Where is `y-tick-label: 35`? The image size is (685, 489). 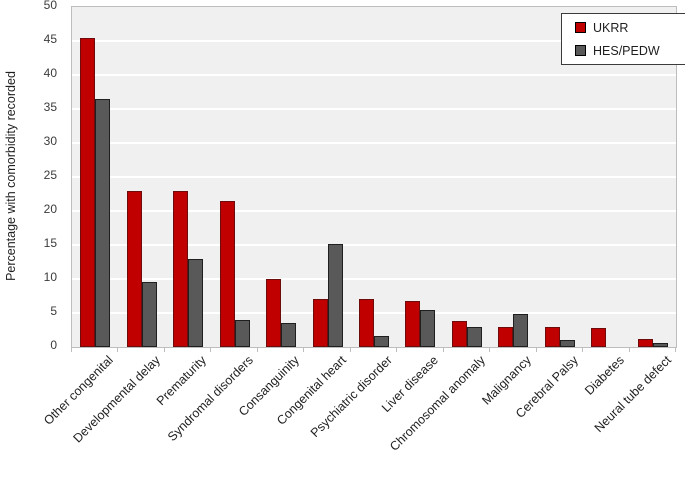
y-tick-label: 35 is located at coordinates (50, 107).